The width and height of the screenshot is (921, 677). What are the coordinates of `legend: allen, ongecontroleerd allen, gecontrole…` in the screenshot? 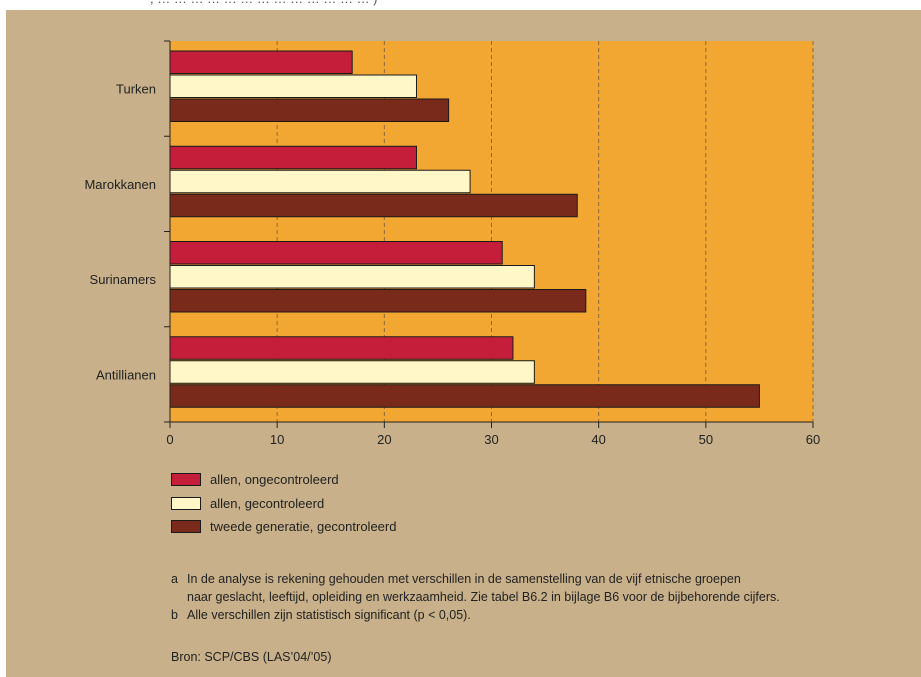 It's located at (283, 503).